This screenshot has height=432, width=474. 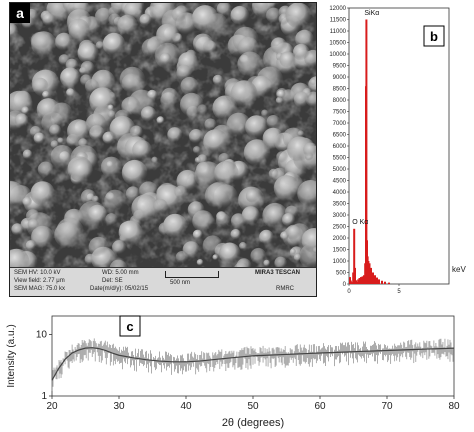 I want to click on eds-y-tick-label: 2500, so click(x=340, y=228).